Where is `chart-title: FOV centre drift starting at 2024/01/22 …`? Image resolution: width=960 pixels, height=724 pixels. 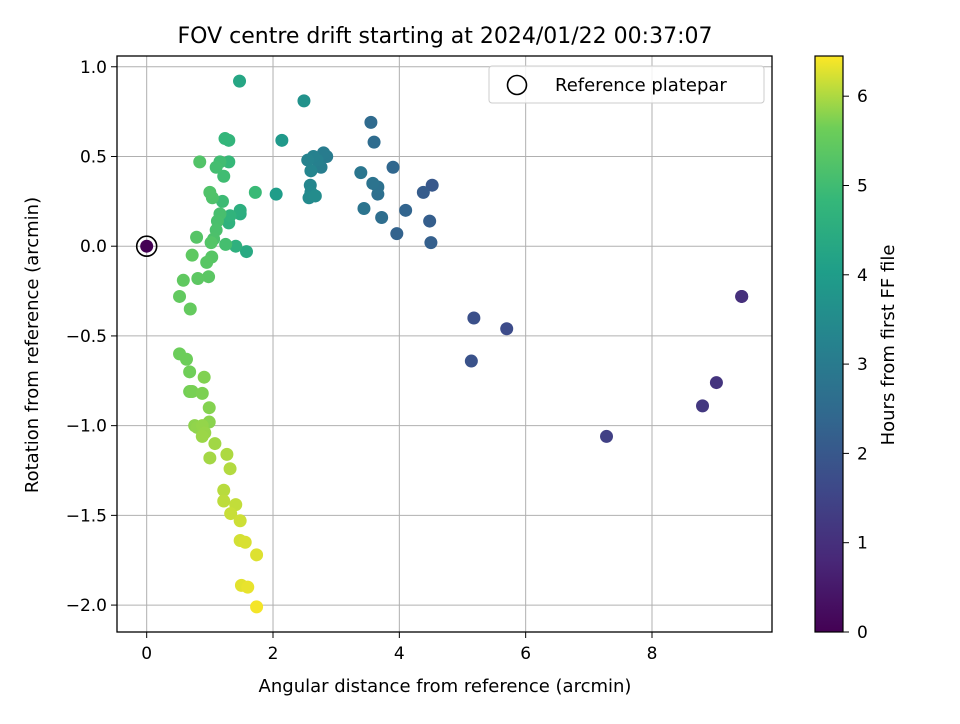 chart-title: FOV centre drift starting at 2024/01/22 … is located at coordinates (445, 36).